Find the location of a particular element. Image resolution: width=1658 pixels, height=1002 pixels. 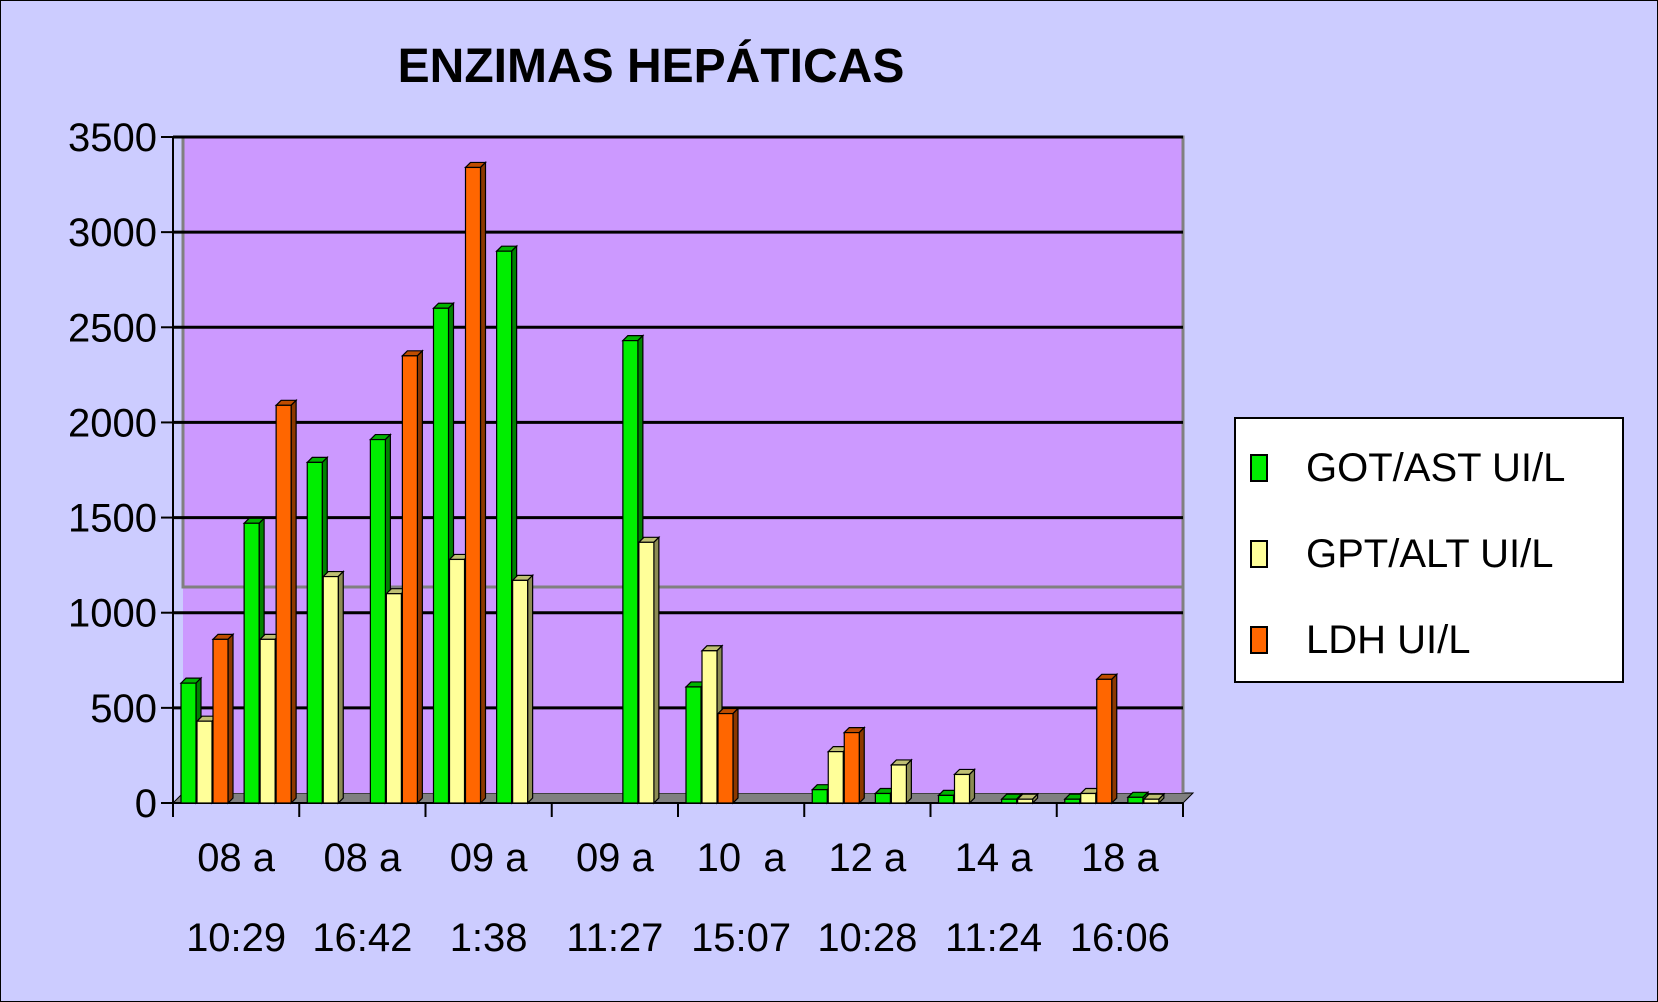

y-tick-label: 3000 is located at coordinates (112, 233).